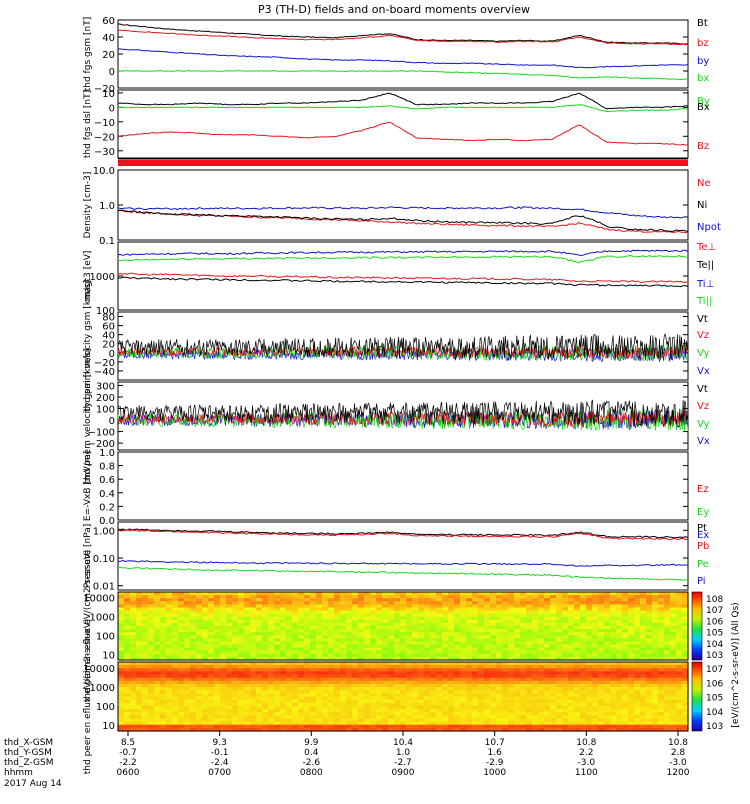 The width and height of the screenshot is (750, 804). Describe the element at coordinates (714, 656) in the screenshot. I see `colorbar-tick-label: 103` at that location.